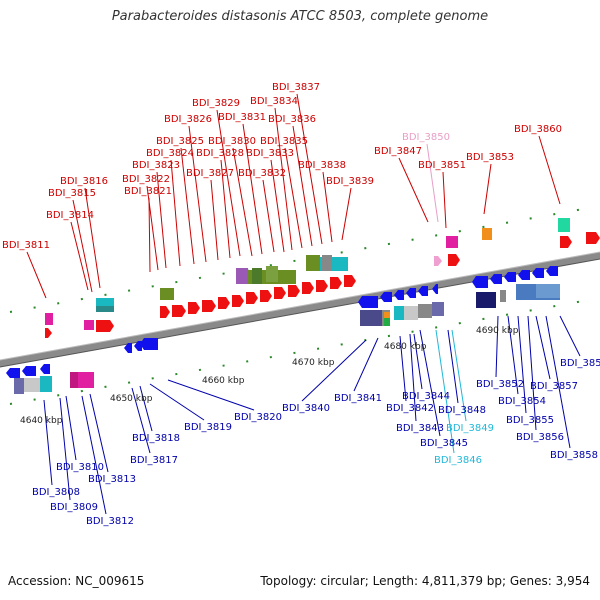 The height and width of the screenshot is (600, 600). Describe the element at coordinates (296, 87) in the screenshot. I see `gene-label-bdi_3837: BDI_3837` at that location.